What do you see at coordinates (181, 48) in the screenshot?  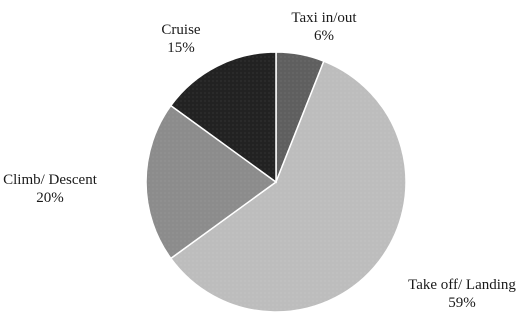 I see `slice-percent-label: 15%` at bounding box center [181, 48].